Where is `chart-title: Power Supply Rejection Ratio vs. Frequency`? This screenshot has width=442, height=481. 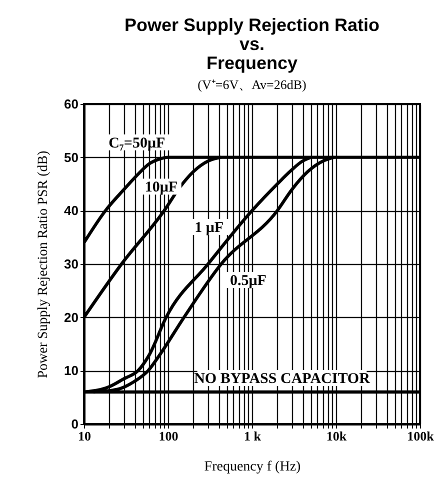
chart-title: Power Supply Rejection Ratio vs. Frequency is located at coordinates (252, 44).